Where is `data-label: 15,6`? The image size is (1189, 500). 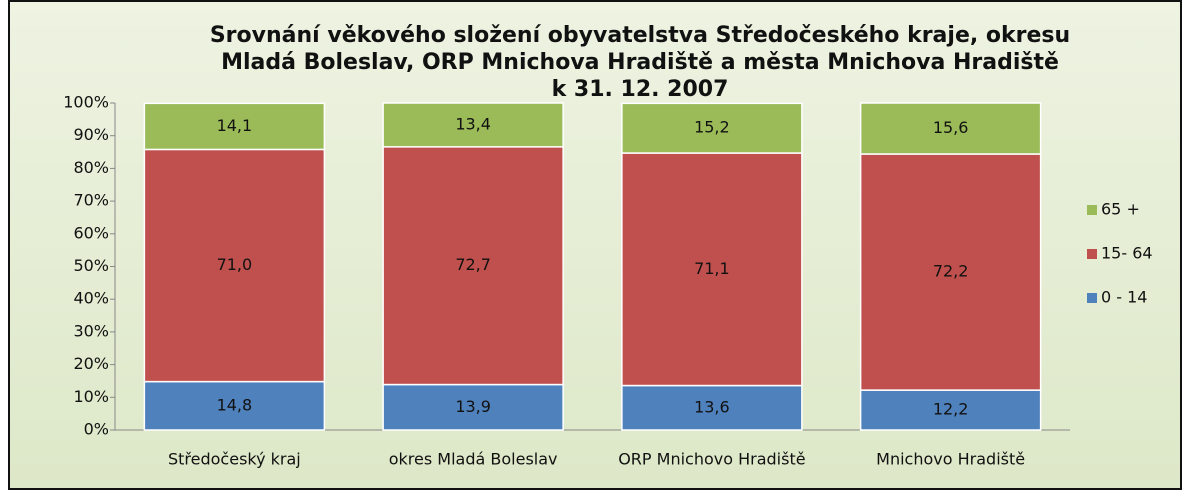
data-label: 15,6 is located at coordinates (951, 127).